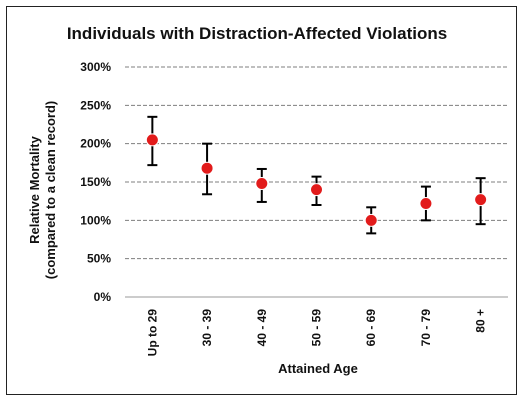 The image size is (525, 405). I want to click on x-tick-label: 70 - 79, so click(426, 328).